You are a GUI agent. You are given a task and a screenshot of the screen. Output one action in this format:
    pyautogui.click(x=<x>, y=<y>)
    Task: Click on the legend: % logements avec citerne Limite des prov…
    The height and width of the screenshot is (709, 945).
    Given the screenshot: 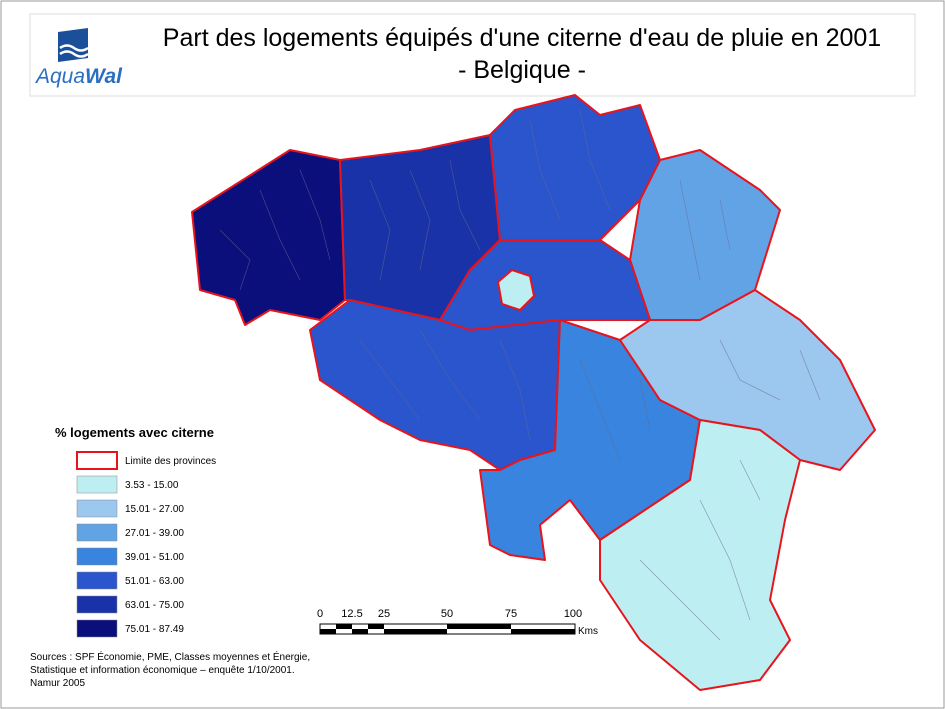 What is the action you would take?
    pyautogui.click(x=135, y=531)
    